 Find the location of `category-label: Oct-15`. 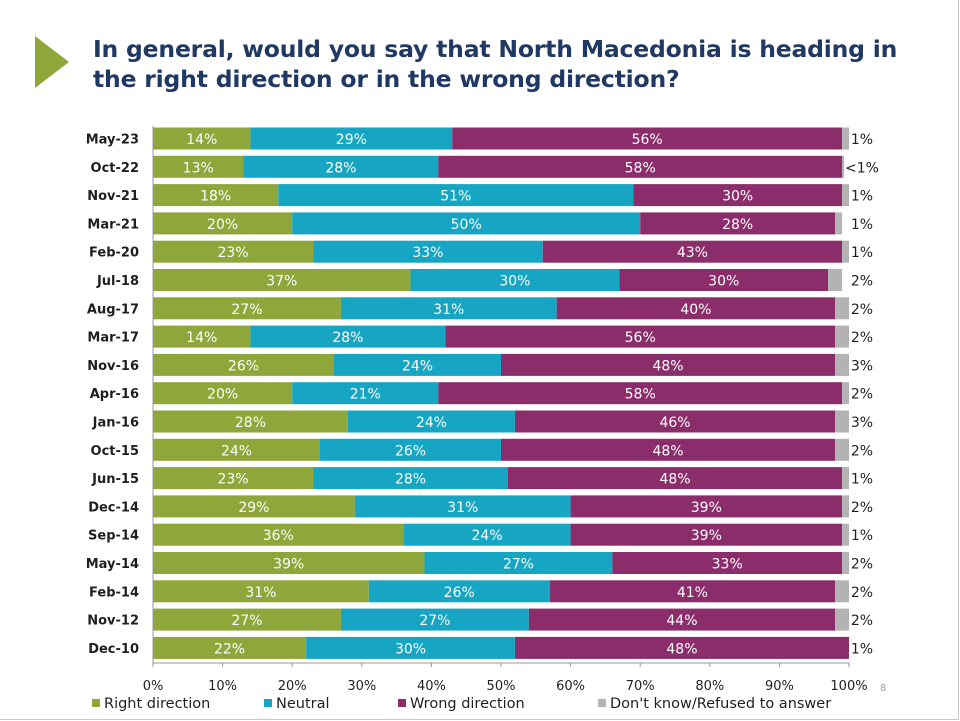

category-label: Oct-15 is located at coordinates (115, 451).